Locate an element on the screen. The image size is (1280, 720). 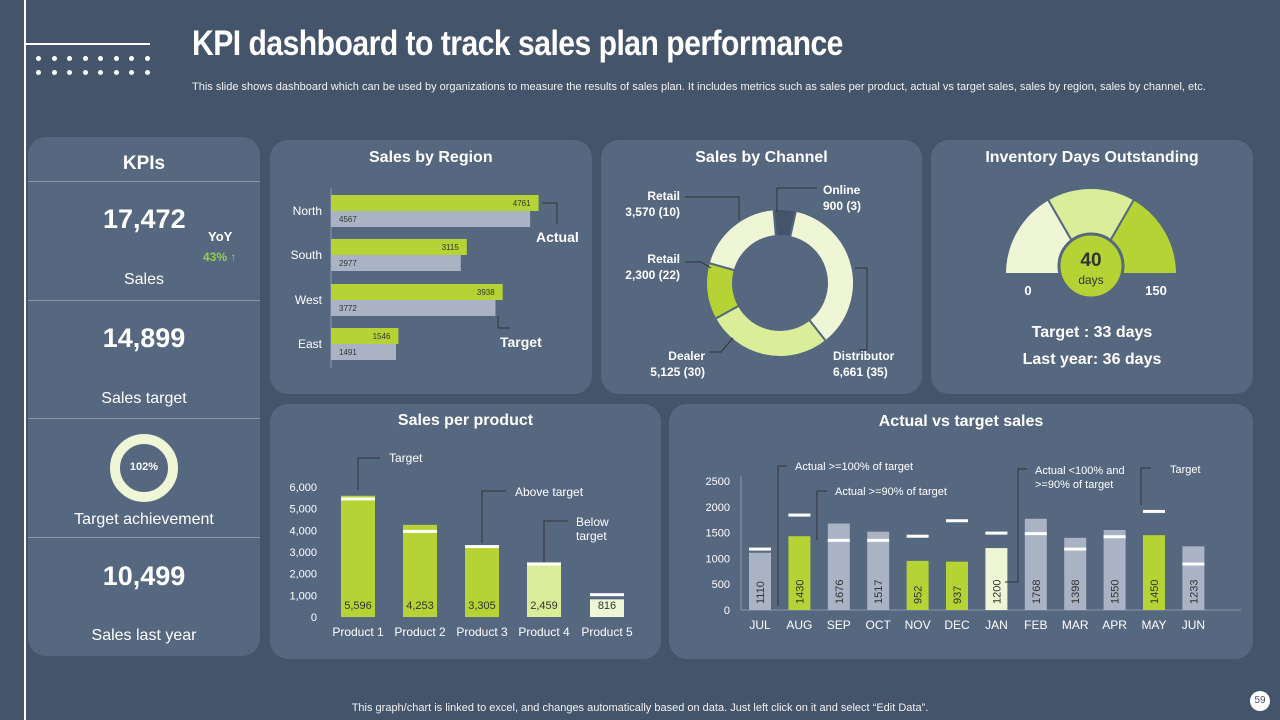
product-callout-below: Below is located at coordinates (592, 522).